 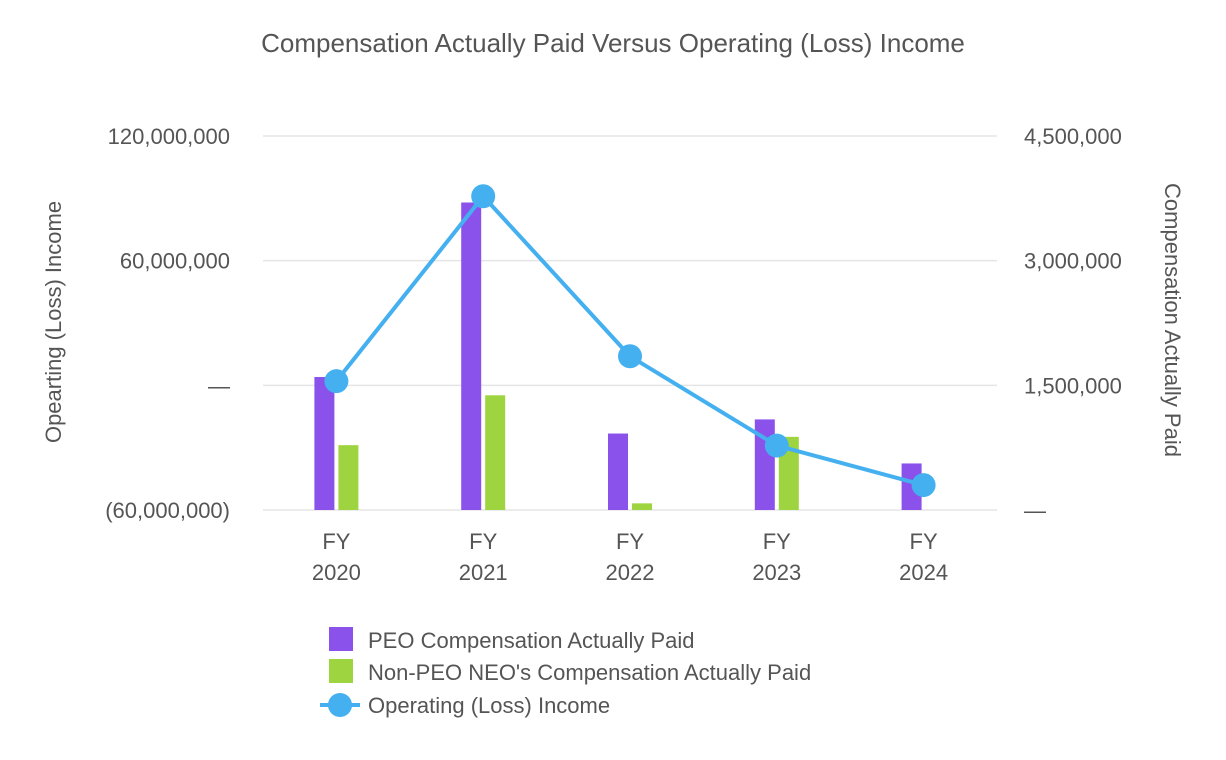 I want to click on x-tick-label-2-line2: 2022, so click(x=630, y=572).